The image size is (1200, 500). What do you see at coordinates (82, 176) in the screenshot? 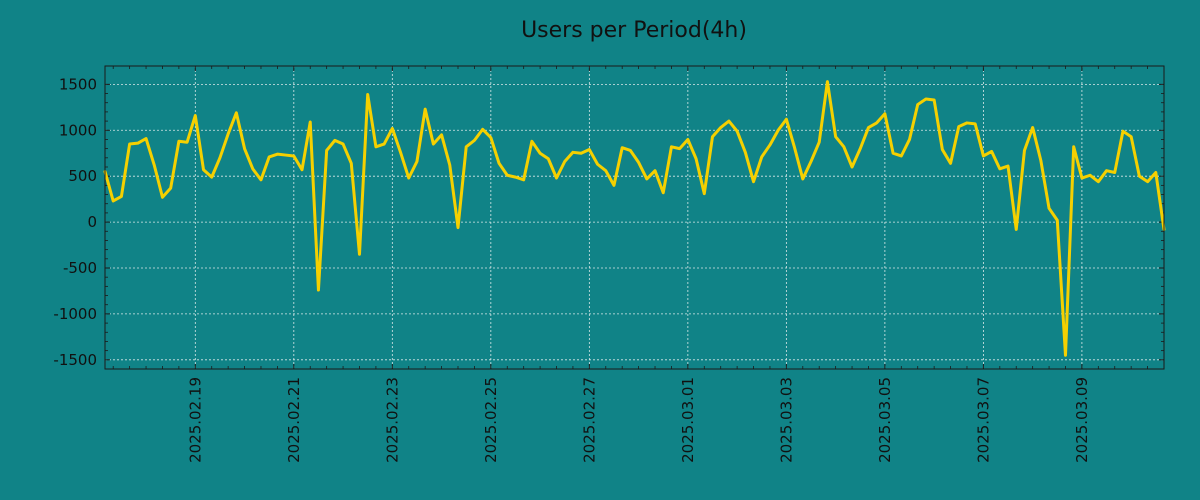
I see `y-tick-label: 500` at bounding box center [82, 176].